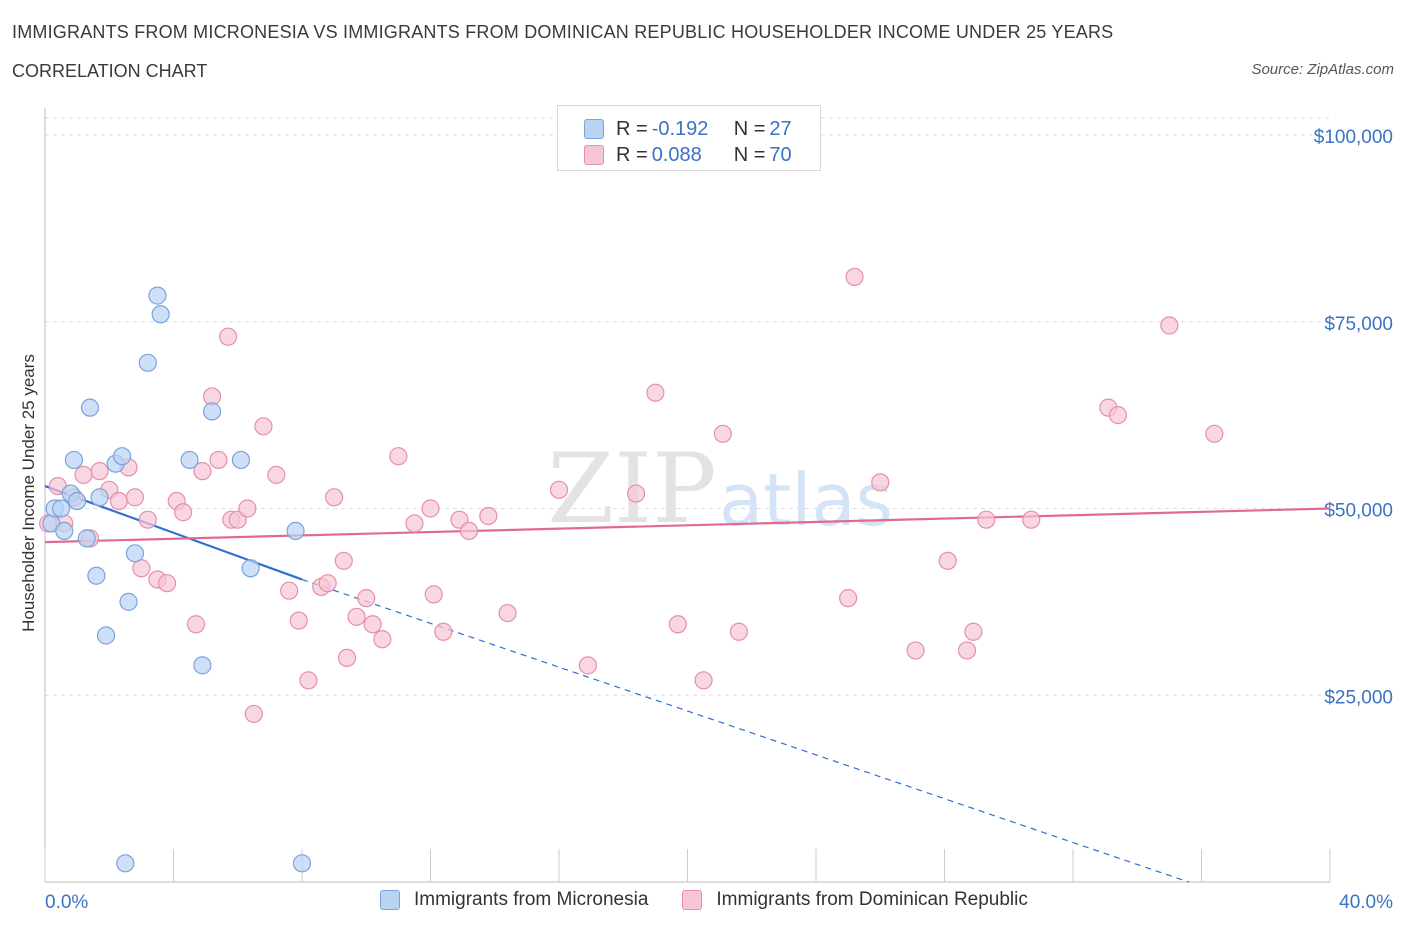 This screenshot has width=1406, height=930. I want to click on x-tick-label-max: 40.0%, so click(1366, 902).